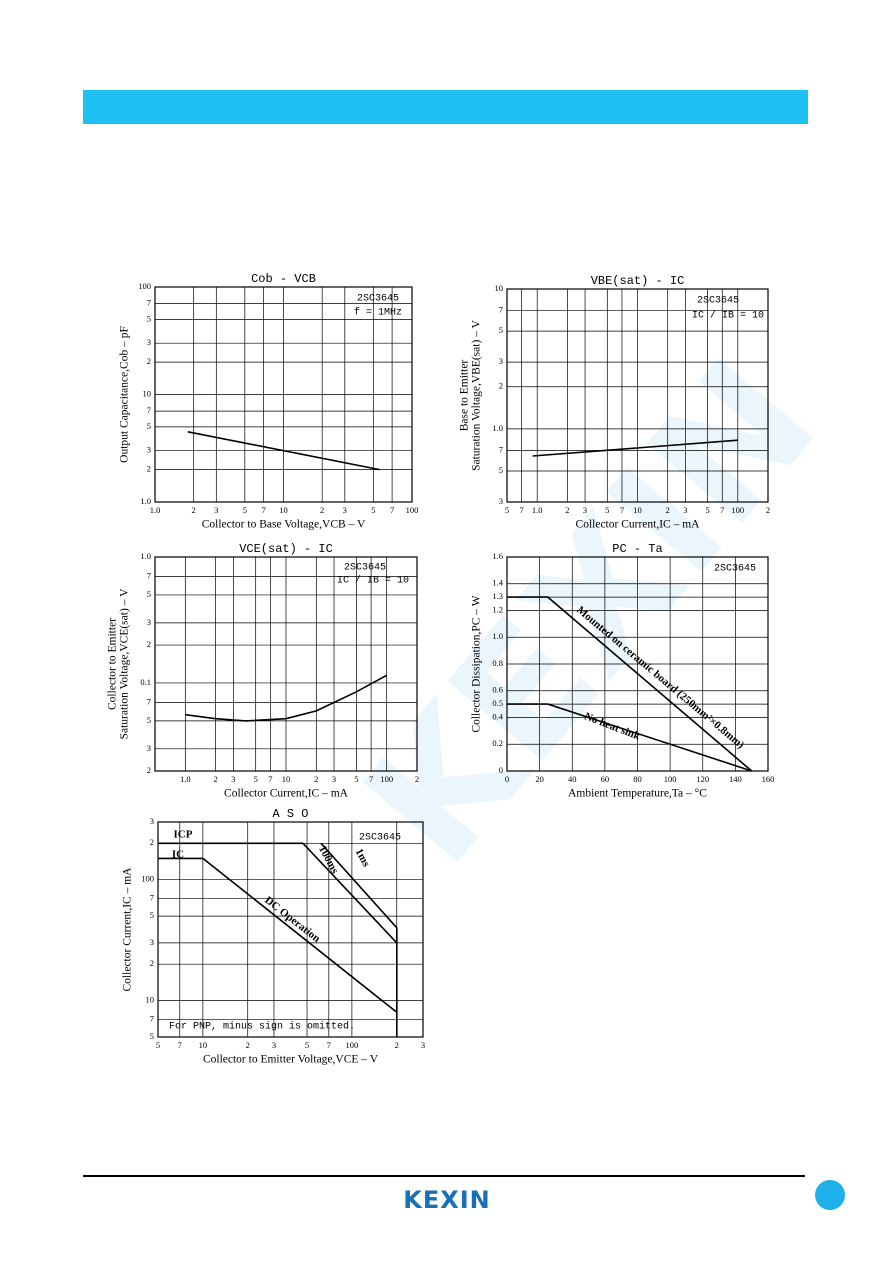 The height and width of the screenshot is (1263, 892). Describe the element at coordinates (125, 394) in the screenshot. I see `y-axis-label: Output Capacitance,Cob – pF` at that location.